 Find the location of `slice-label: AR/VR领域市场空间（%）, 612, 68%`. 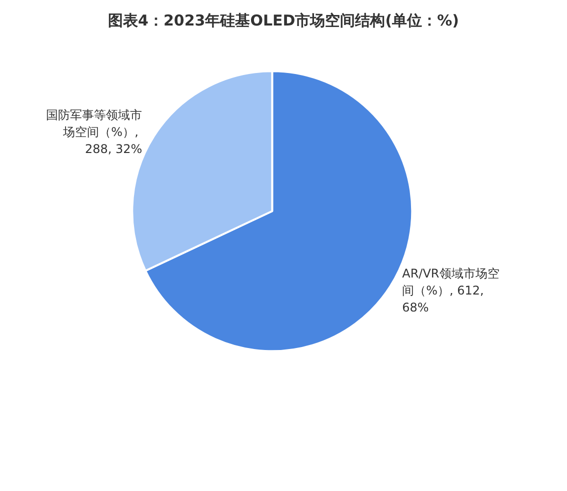

slice-label: AR/VR领域市场空间（%）, 612, 68% is located at coordinates (451, 290).